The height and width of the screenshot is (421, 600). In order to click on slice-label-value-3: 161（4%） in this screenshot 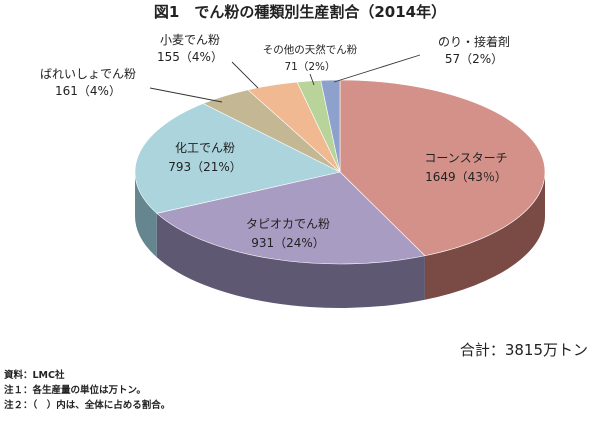, I will do `click(88, 91)`.